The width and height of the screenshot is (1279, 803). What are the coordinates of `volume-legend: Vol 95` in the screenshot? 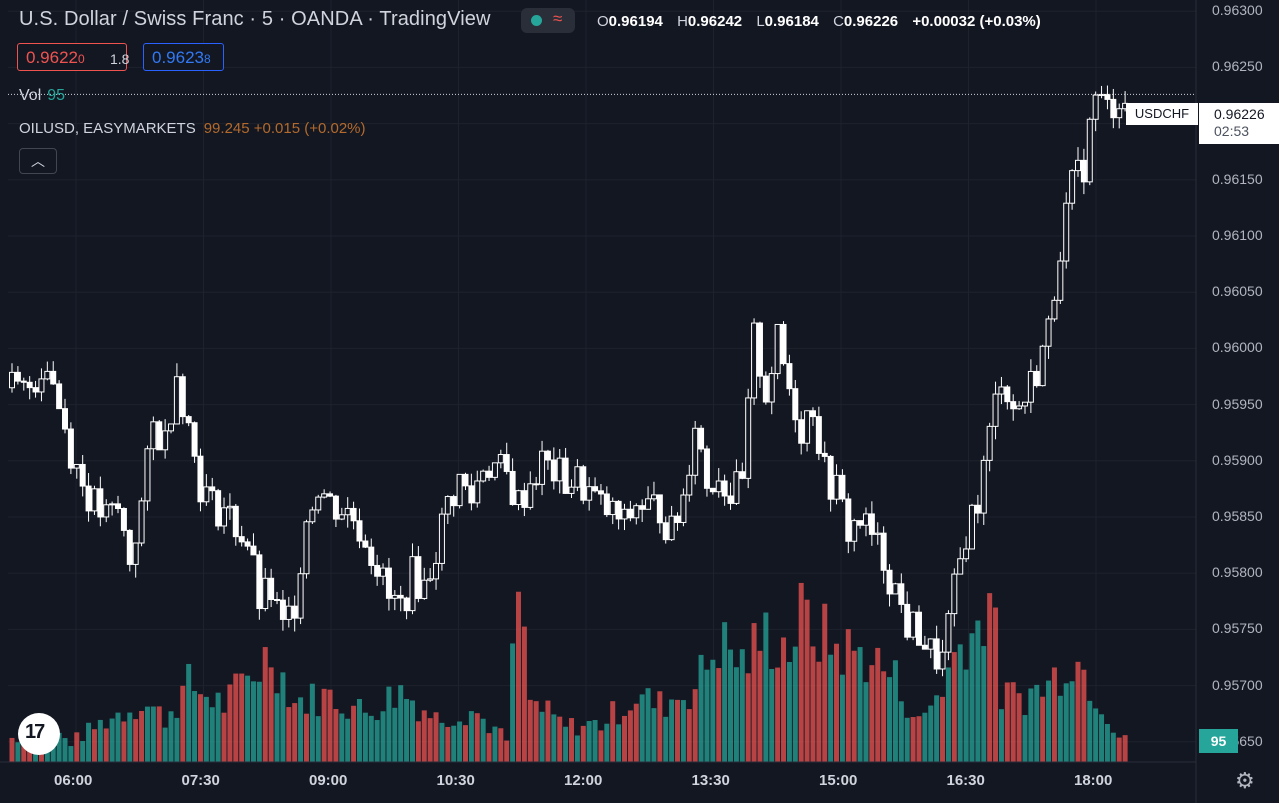 It's located at (42, 95).